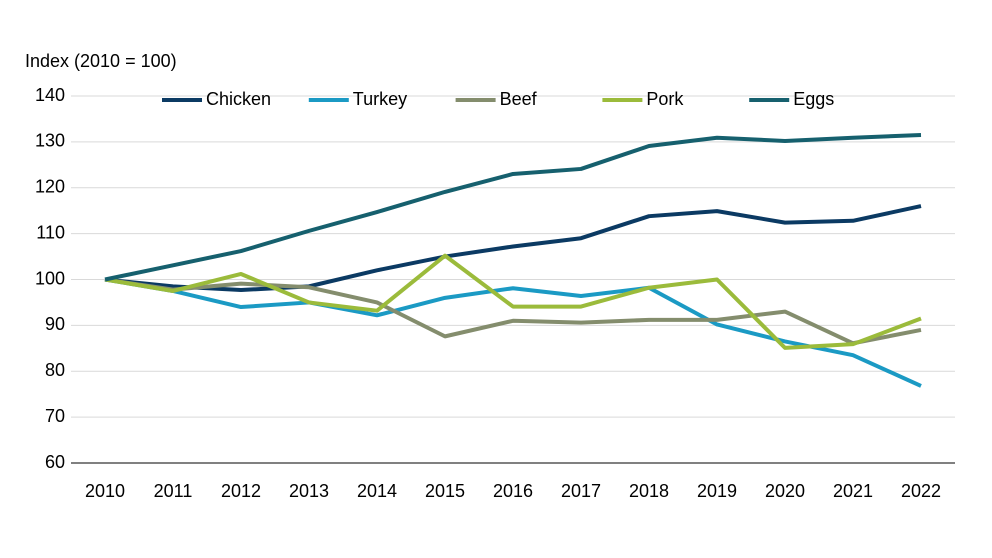 This screenshot has height=558, width=992. I want to click on x-tick-label: 2015, so click(445, 491).